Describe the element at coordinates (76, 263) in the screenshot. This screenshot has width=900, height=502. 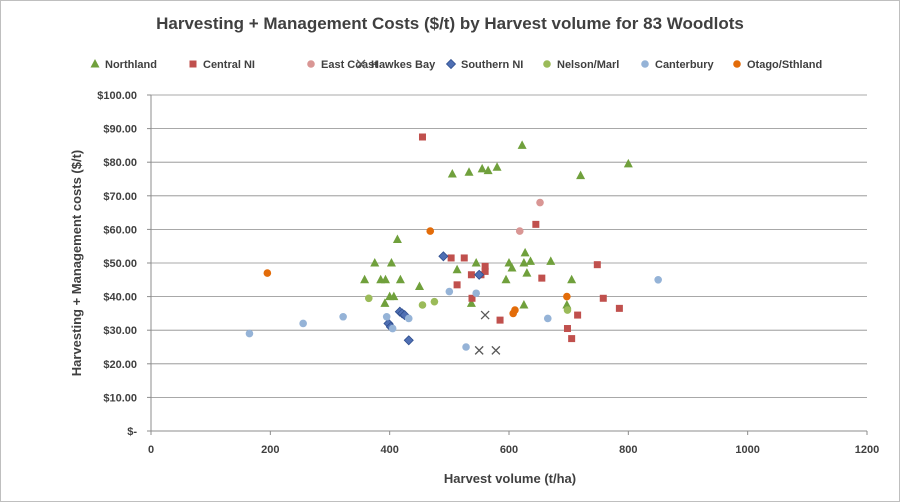
I see `y-axis-title: Harvesting + Management costs ($/t)` at that location.